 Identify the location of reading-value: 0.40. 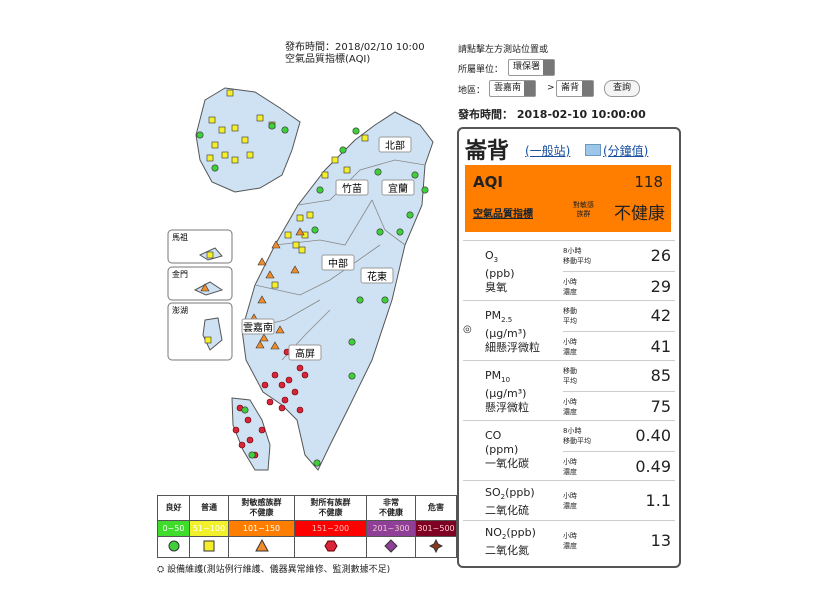
(653, 435).